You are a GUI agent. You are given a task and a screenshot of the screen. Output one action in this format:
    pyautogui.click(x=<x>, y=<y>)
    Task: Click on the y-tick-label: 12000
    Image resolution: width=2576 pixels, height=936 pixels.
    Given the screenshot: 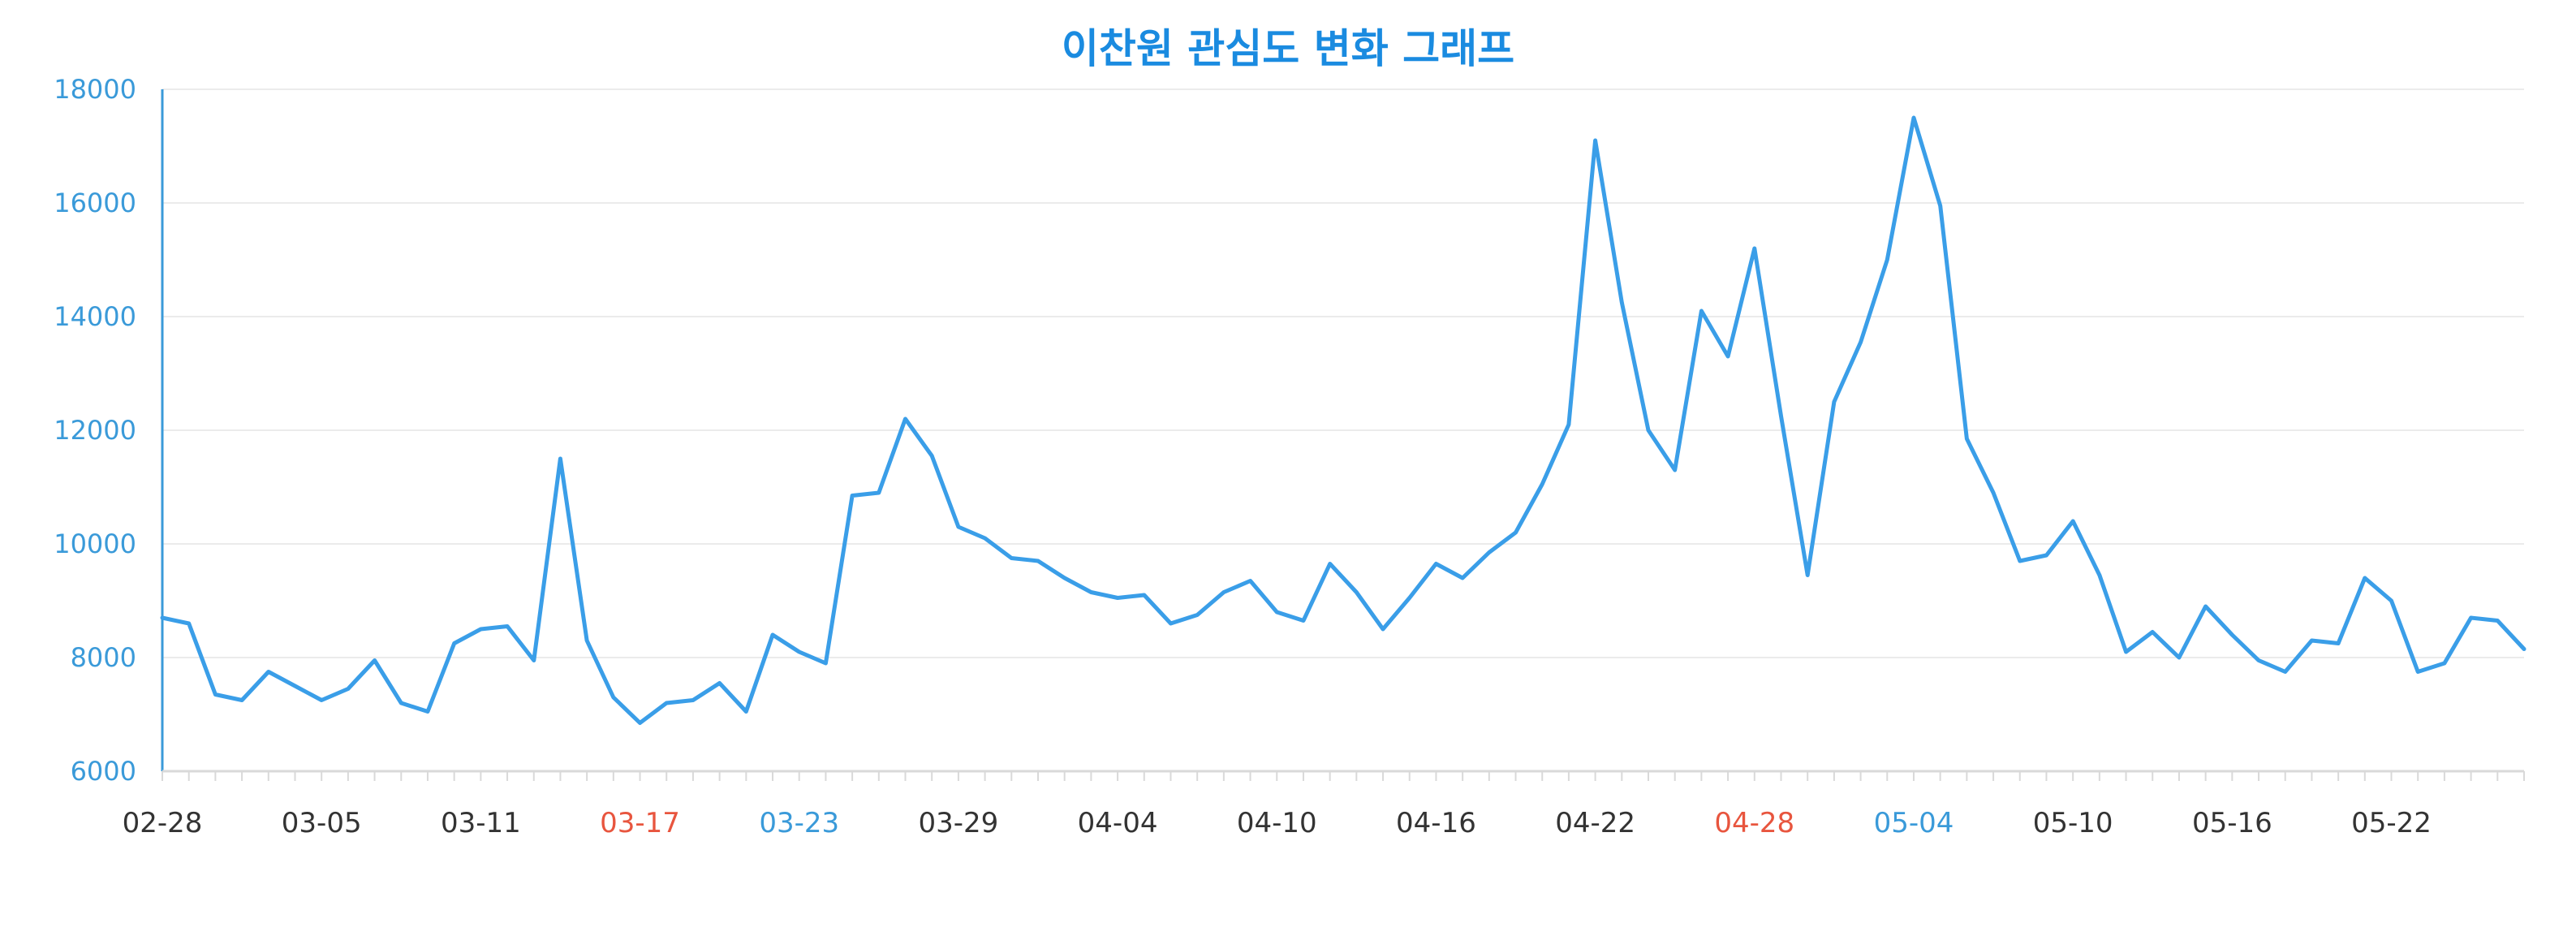 What is the action you would take?
    pyautogui.click(x=95, y=430)
    